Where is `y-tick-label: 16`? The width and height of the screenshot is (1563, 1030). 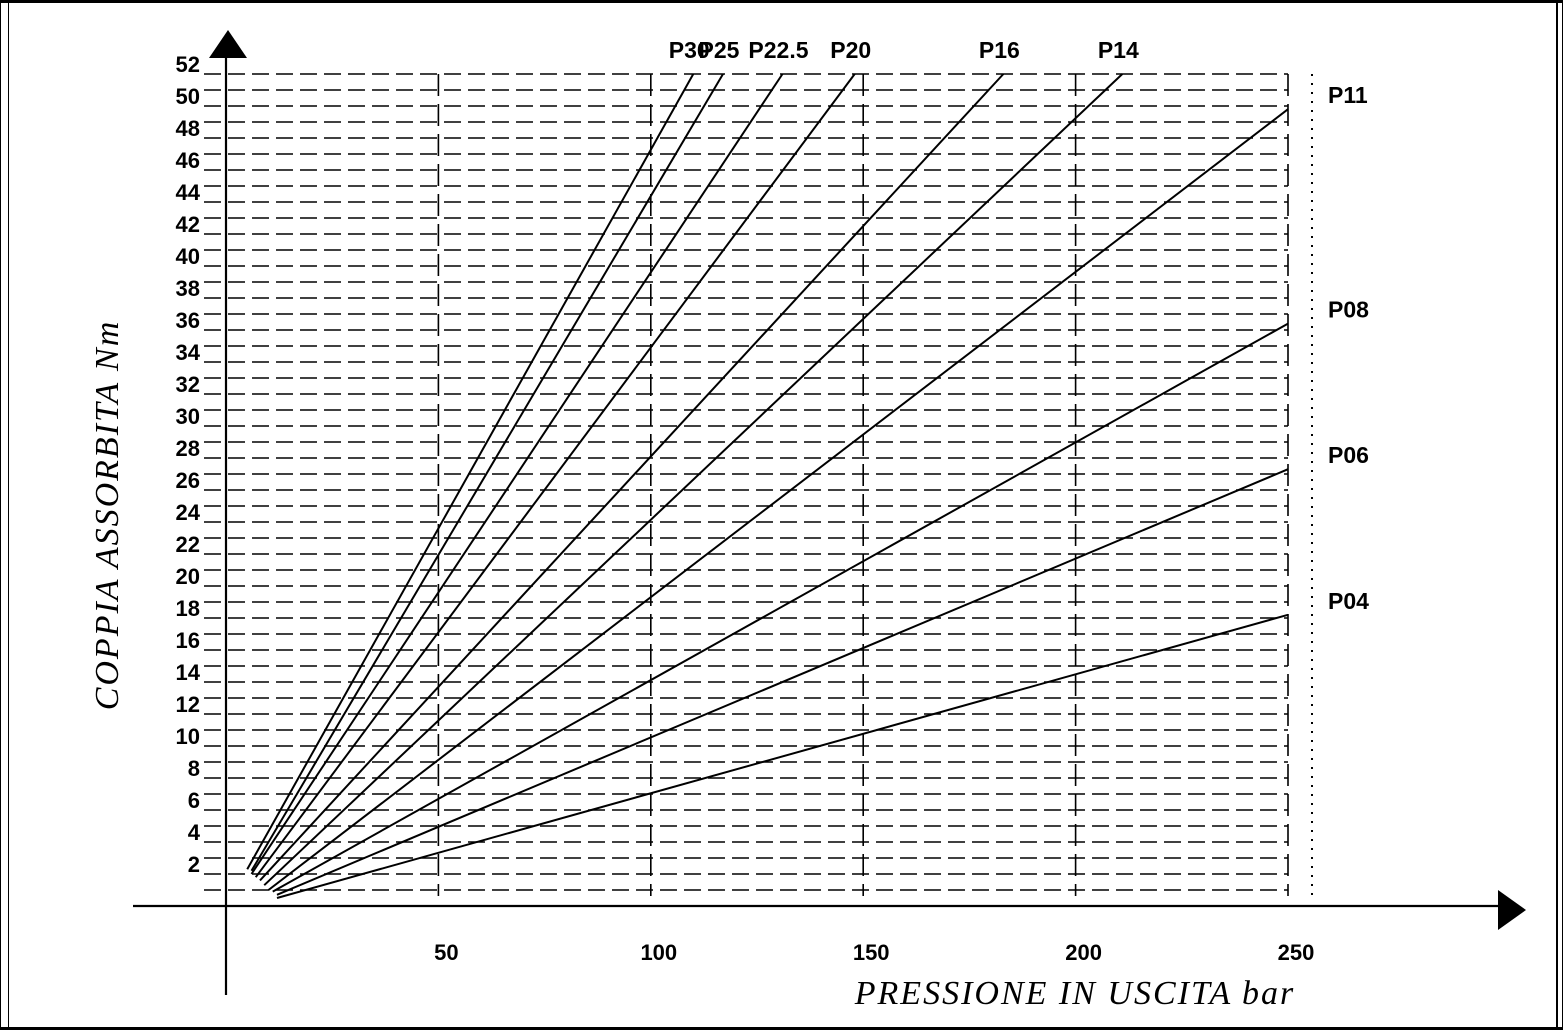 y-tick-label: 16 is located at coordinates (188, 640).